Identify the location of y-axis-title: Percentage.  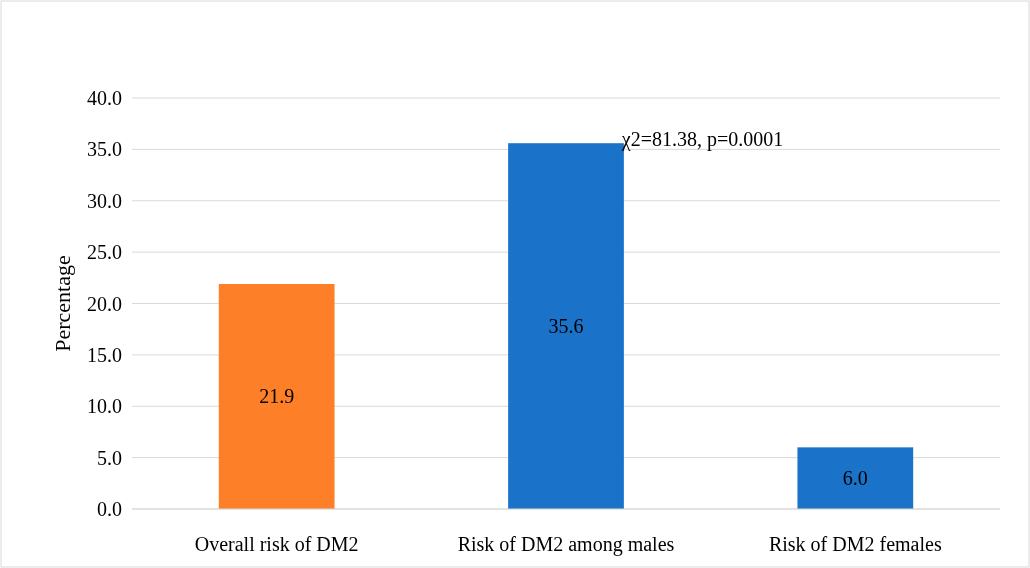
(62, 303).